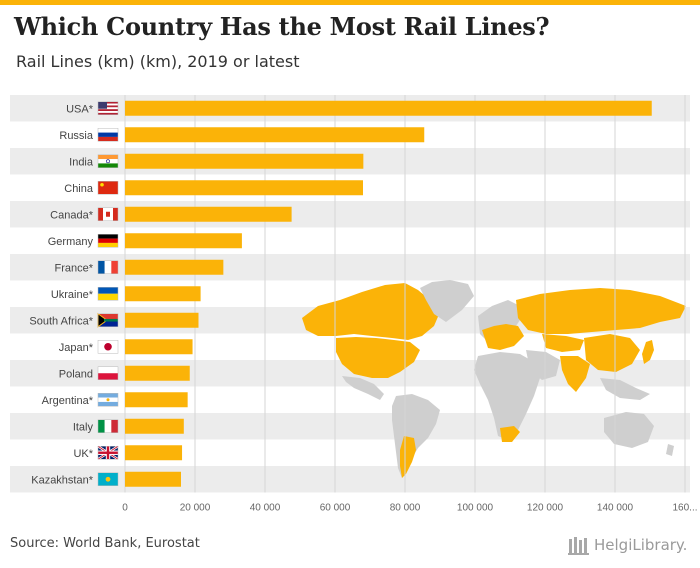 This screenshot has height=568, width=700. I want to click on chart-title: Which Country Has the Most Rail Lines?, so click(282, 26).